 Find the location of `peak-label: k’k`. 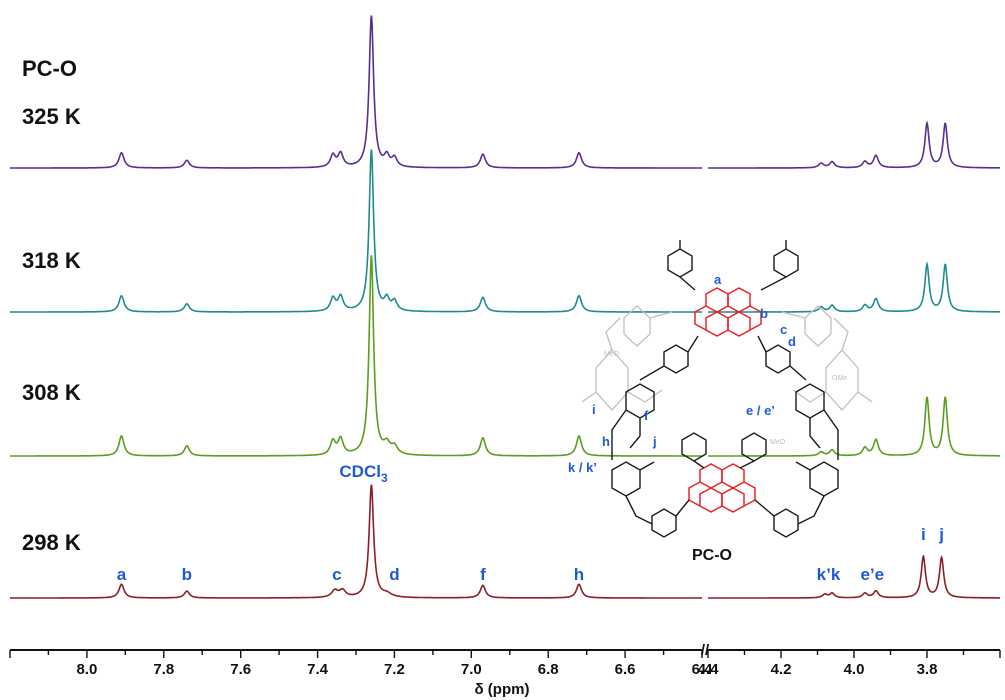

peak-label: k’k is located at coordinates (829, 574).